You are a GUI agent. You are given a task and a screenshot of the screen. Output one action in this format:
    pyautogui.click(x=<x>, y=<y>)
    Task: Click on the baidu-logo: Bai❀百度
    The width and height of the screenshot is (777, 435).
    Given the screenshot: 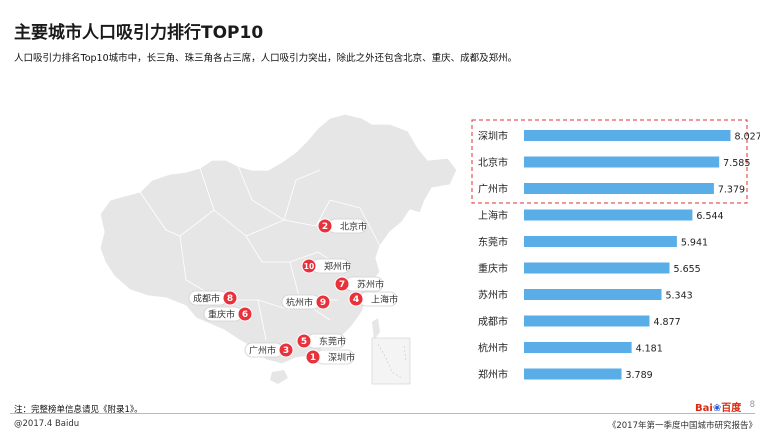 What is the action you would take?
    pyautogui.click(x=718, y=406)
    